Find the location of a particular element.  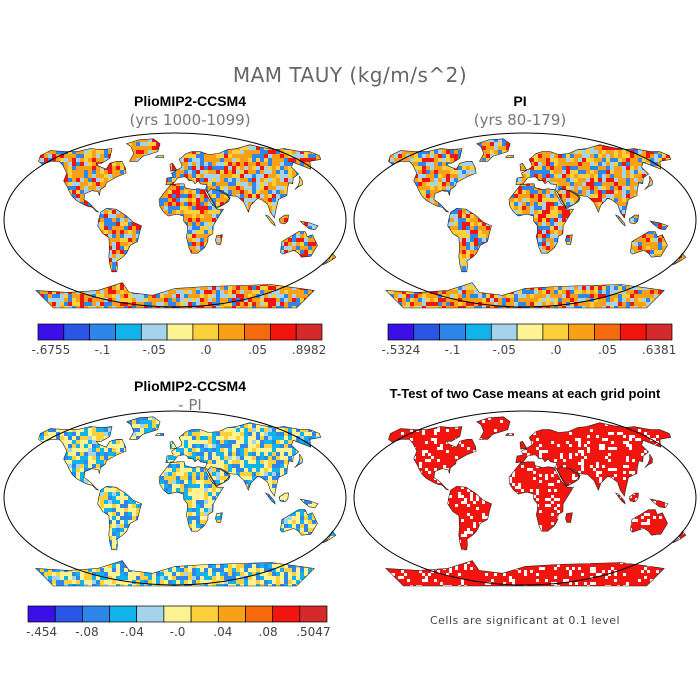

colorbar-label: -.08 is located at coordinates (86, 632).